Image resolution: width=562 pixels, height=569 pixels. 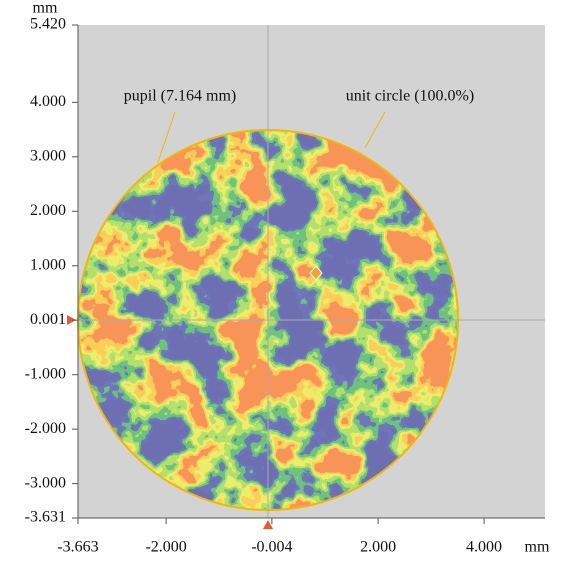 What do you see at coordinates (410, 96) in the screenshot?
I see `annotation: unit circle (100.0%)` at bounding box center [410, 96].